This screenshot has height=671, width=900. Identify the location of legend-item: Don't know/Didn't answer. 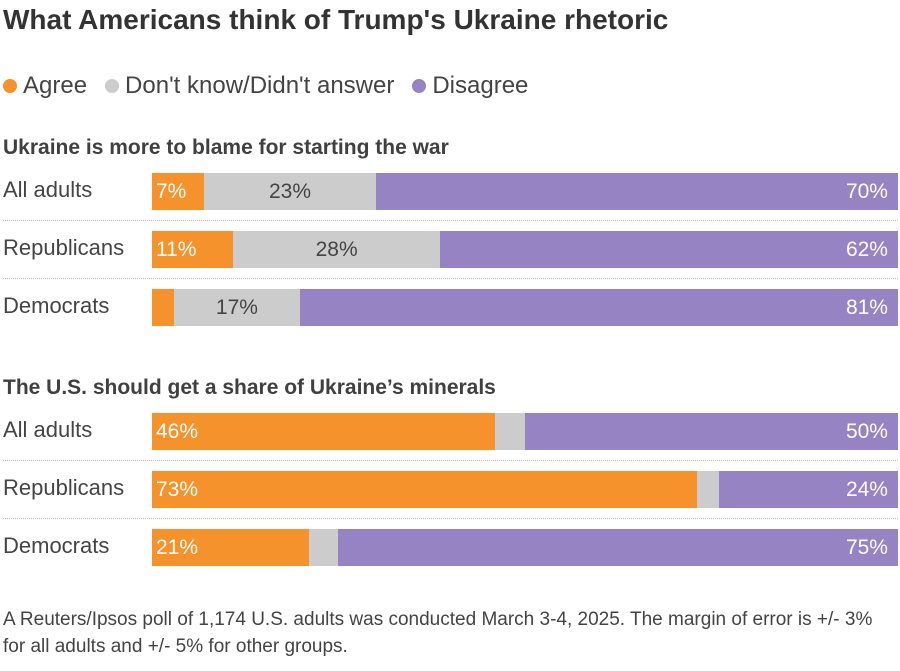
(249, 86).